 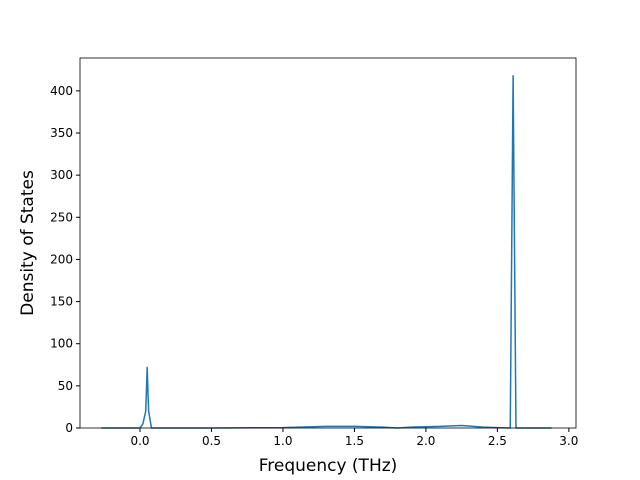 What do you see at coordinates (61, 302) in the screenshot?
I see `y-tick-label: 150` at bounding box center [61, 302].